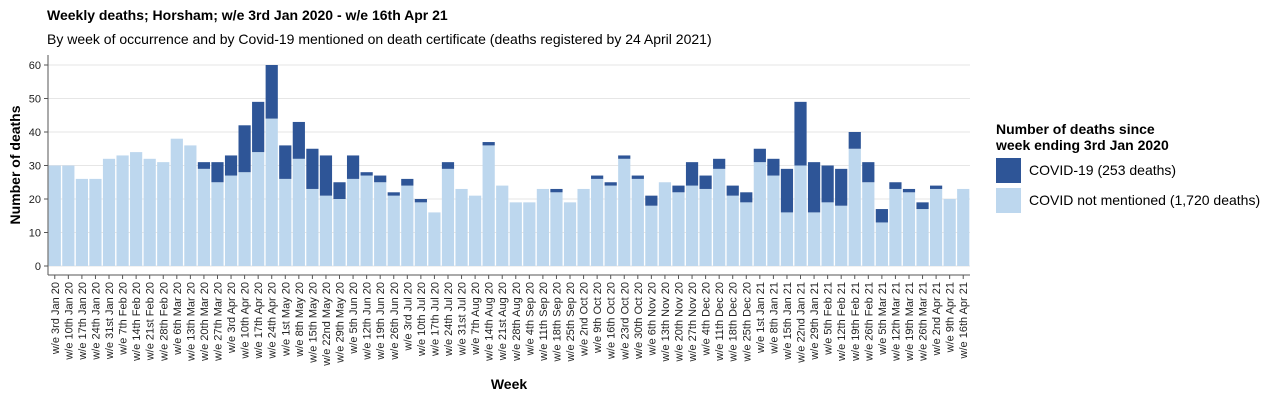 The width and height of the screenshot is (1280, 400). Describe the element at coordinates (883, 319) in the screenshot. I see `x-tick-label: w/e 5th Mar 21` at that location.